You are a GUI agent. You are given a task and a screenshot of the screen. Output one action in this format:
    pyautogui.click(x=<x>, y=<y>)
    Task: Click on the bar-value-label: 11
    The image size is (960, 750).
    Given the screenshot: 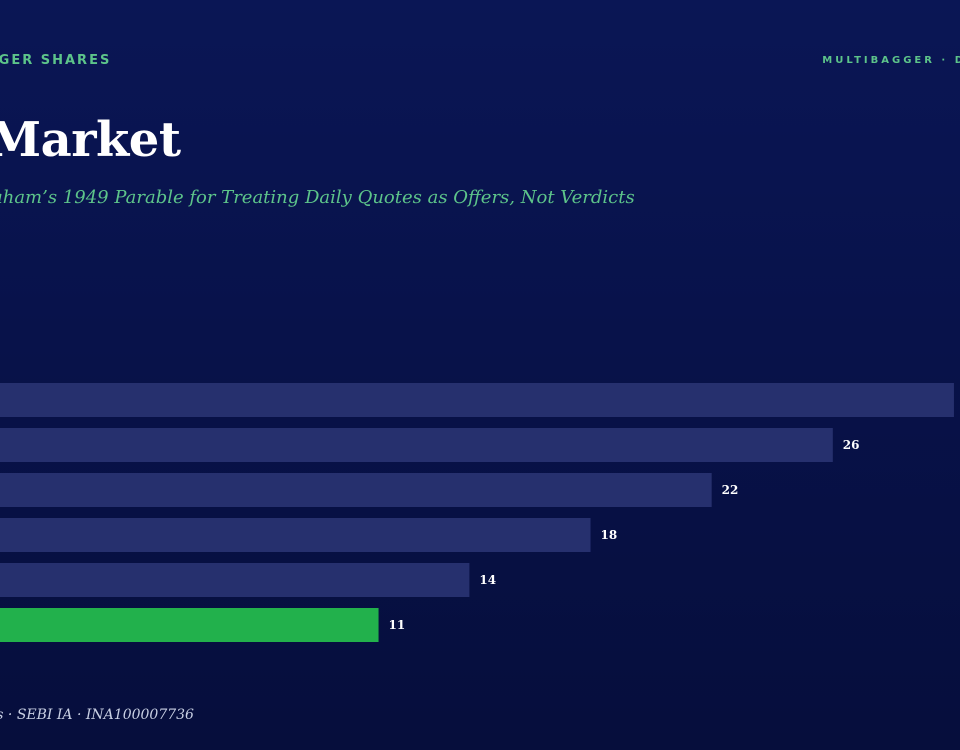 What is the action you would take?
    pyautogui.click(x=397, y=625)
    